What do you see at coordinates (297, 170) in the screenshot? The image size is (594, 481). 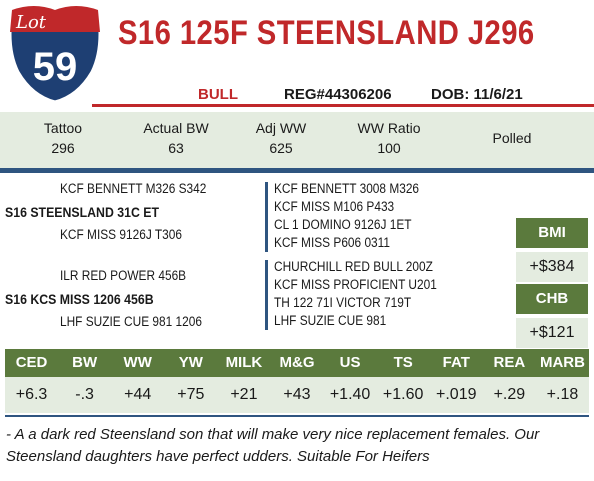 I see `stats-divider` at bounding box center [297, 170].